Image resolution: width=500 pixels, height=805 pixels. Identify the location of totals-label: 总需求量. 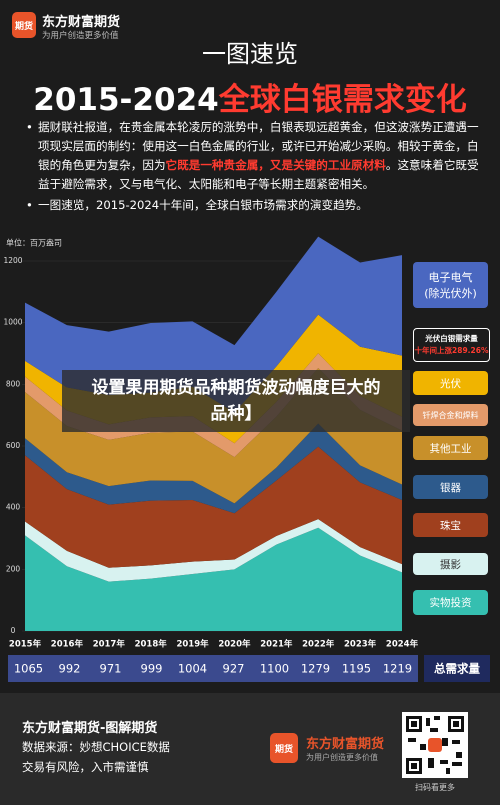
(457, 669).